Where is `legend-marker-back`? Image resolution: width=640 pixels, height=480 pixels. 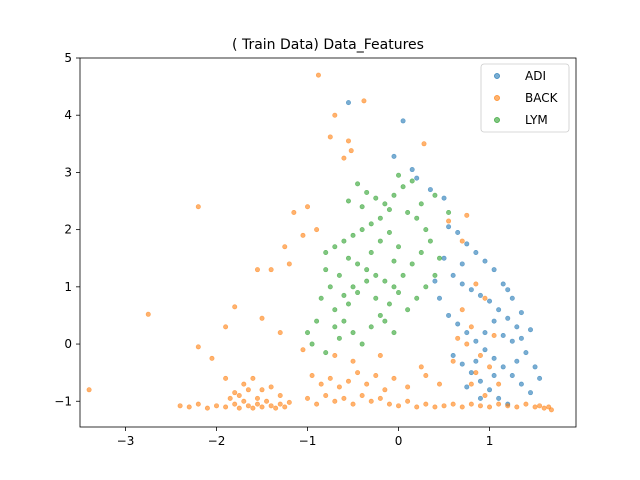 legend-marker-back is located at coordinates (497, 98).